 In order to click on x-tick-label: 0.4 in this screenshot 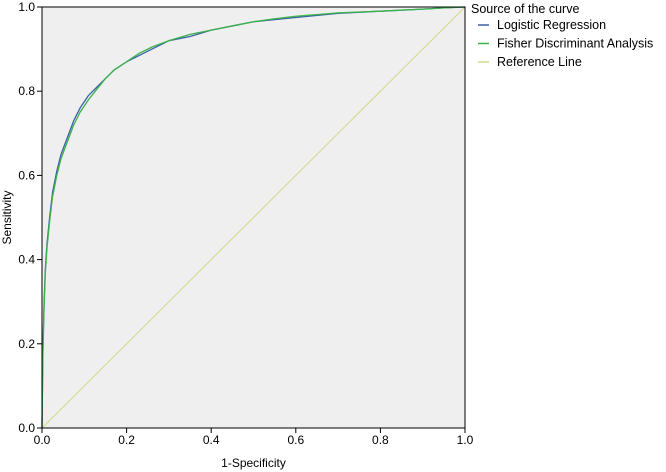, I will do `click(211, 440)`.